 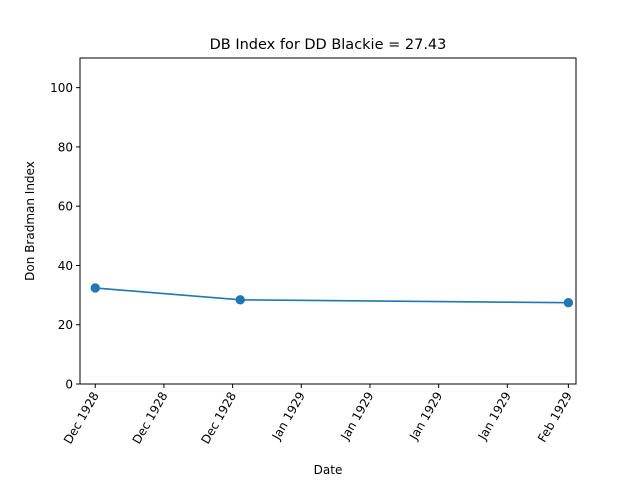 I want to click on chart-title: DB Index for DD Blackie = 27.43, so click(x=328, y=45).